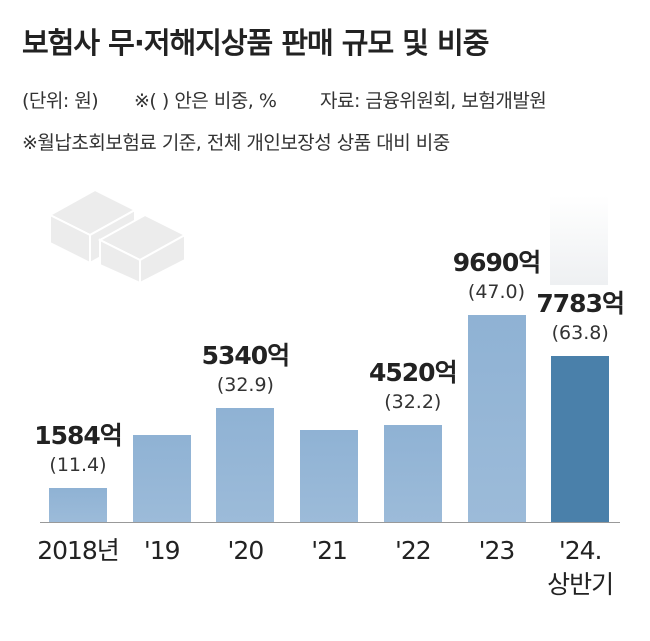 This screenshot has width=650, height=641. I want to click on value-label: 1584억, so click(78, 436).